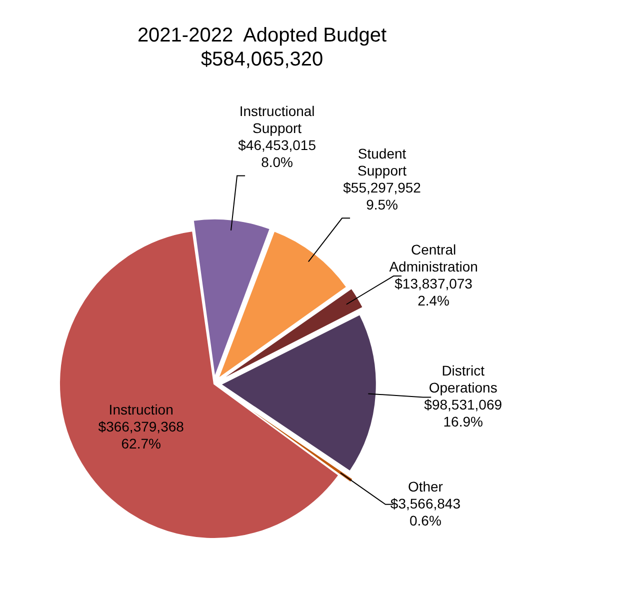 The image size is (633, 598). Describe the element at coordinates (463, 413) in the screenshot. I see `data-label: $98,531,069 16.9%` at that location.